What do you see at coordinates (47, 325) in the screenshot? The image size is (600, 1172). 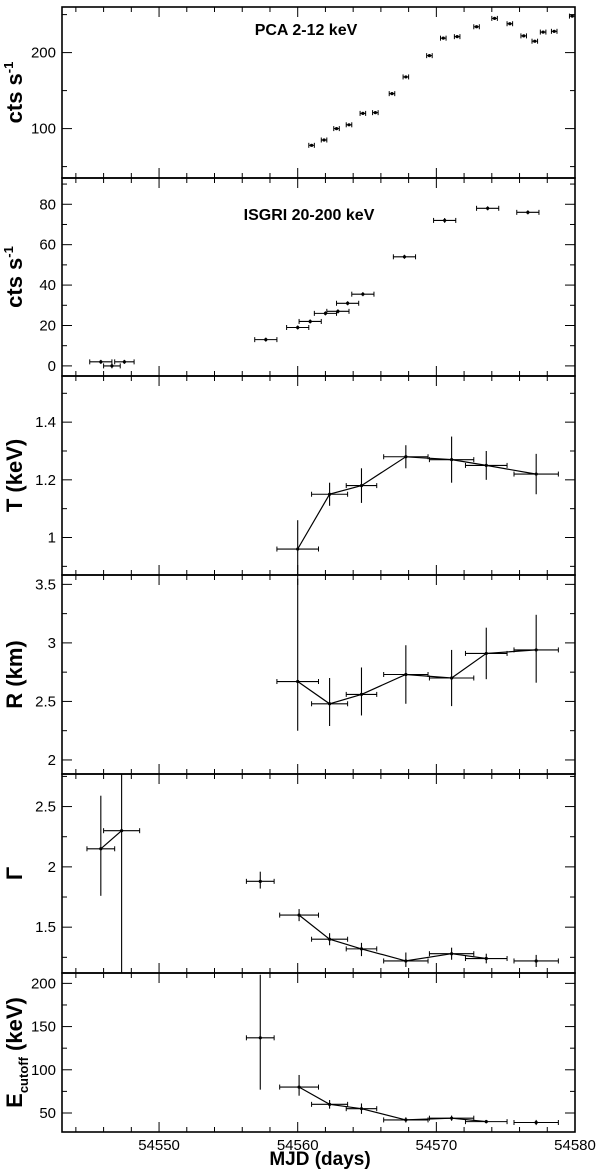 I see `y-tick-label: 20` at bounding box center [47, 325].